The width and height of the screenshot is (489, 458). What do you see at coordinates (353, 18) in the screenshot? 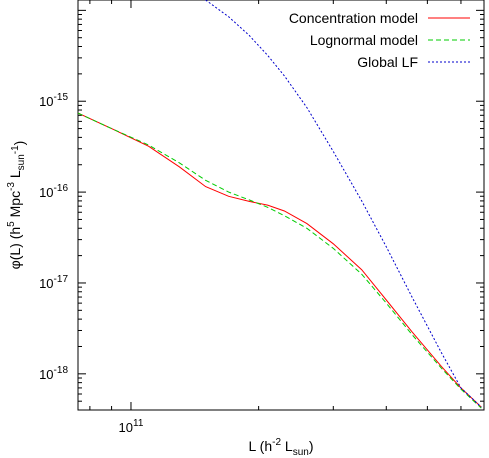
I see `legend-label: Concentration model` at bounding box center [353, 18].